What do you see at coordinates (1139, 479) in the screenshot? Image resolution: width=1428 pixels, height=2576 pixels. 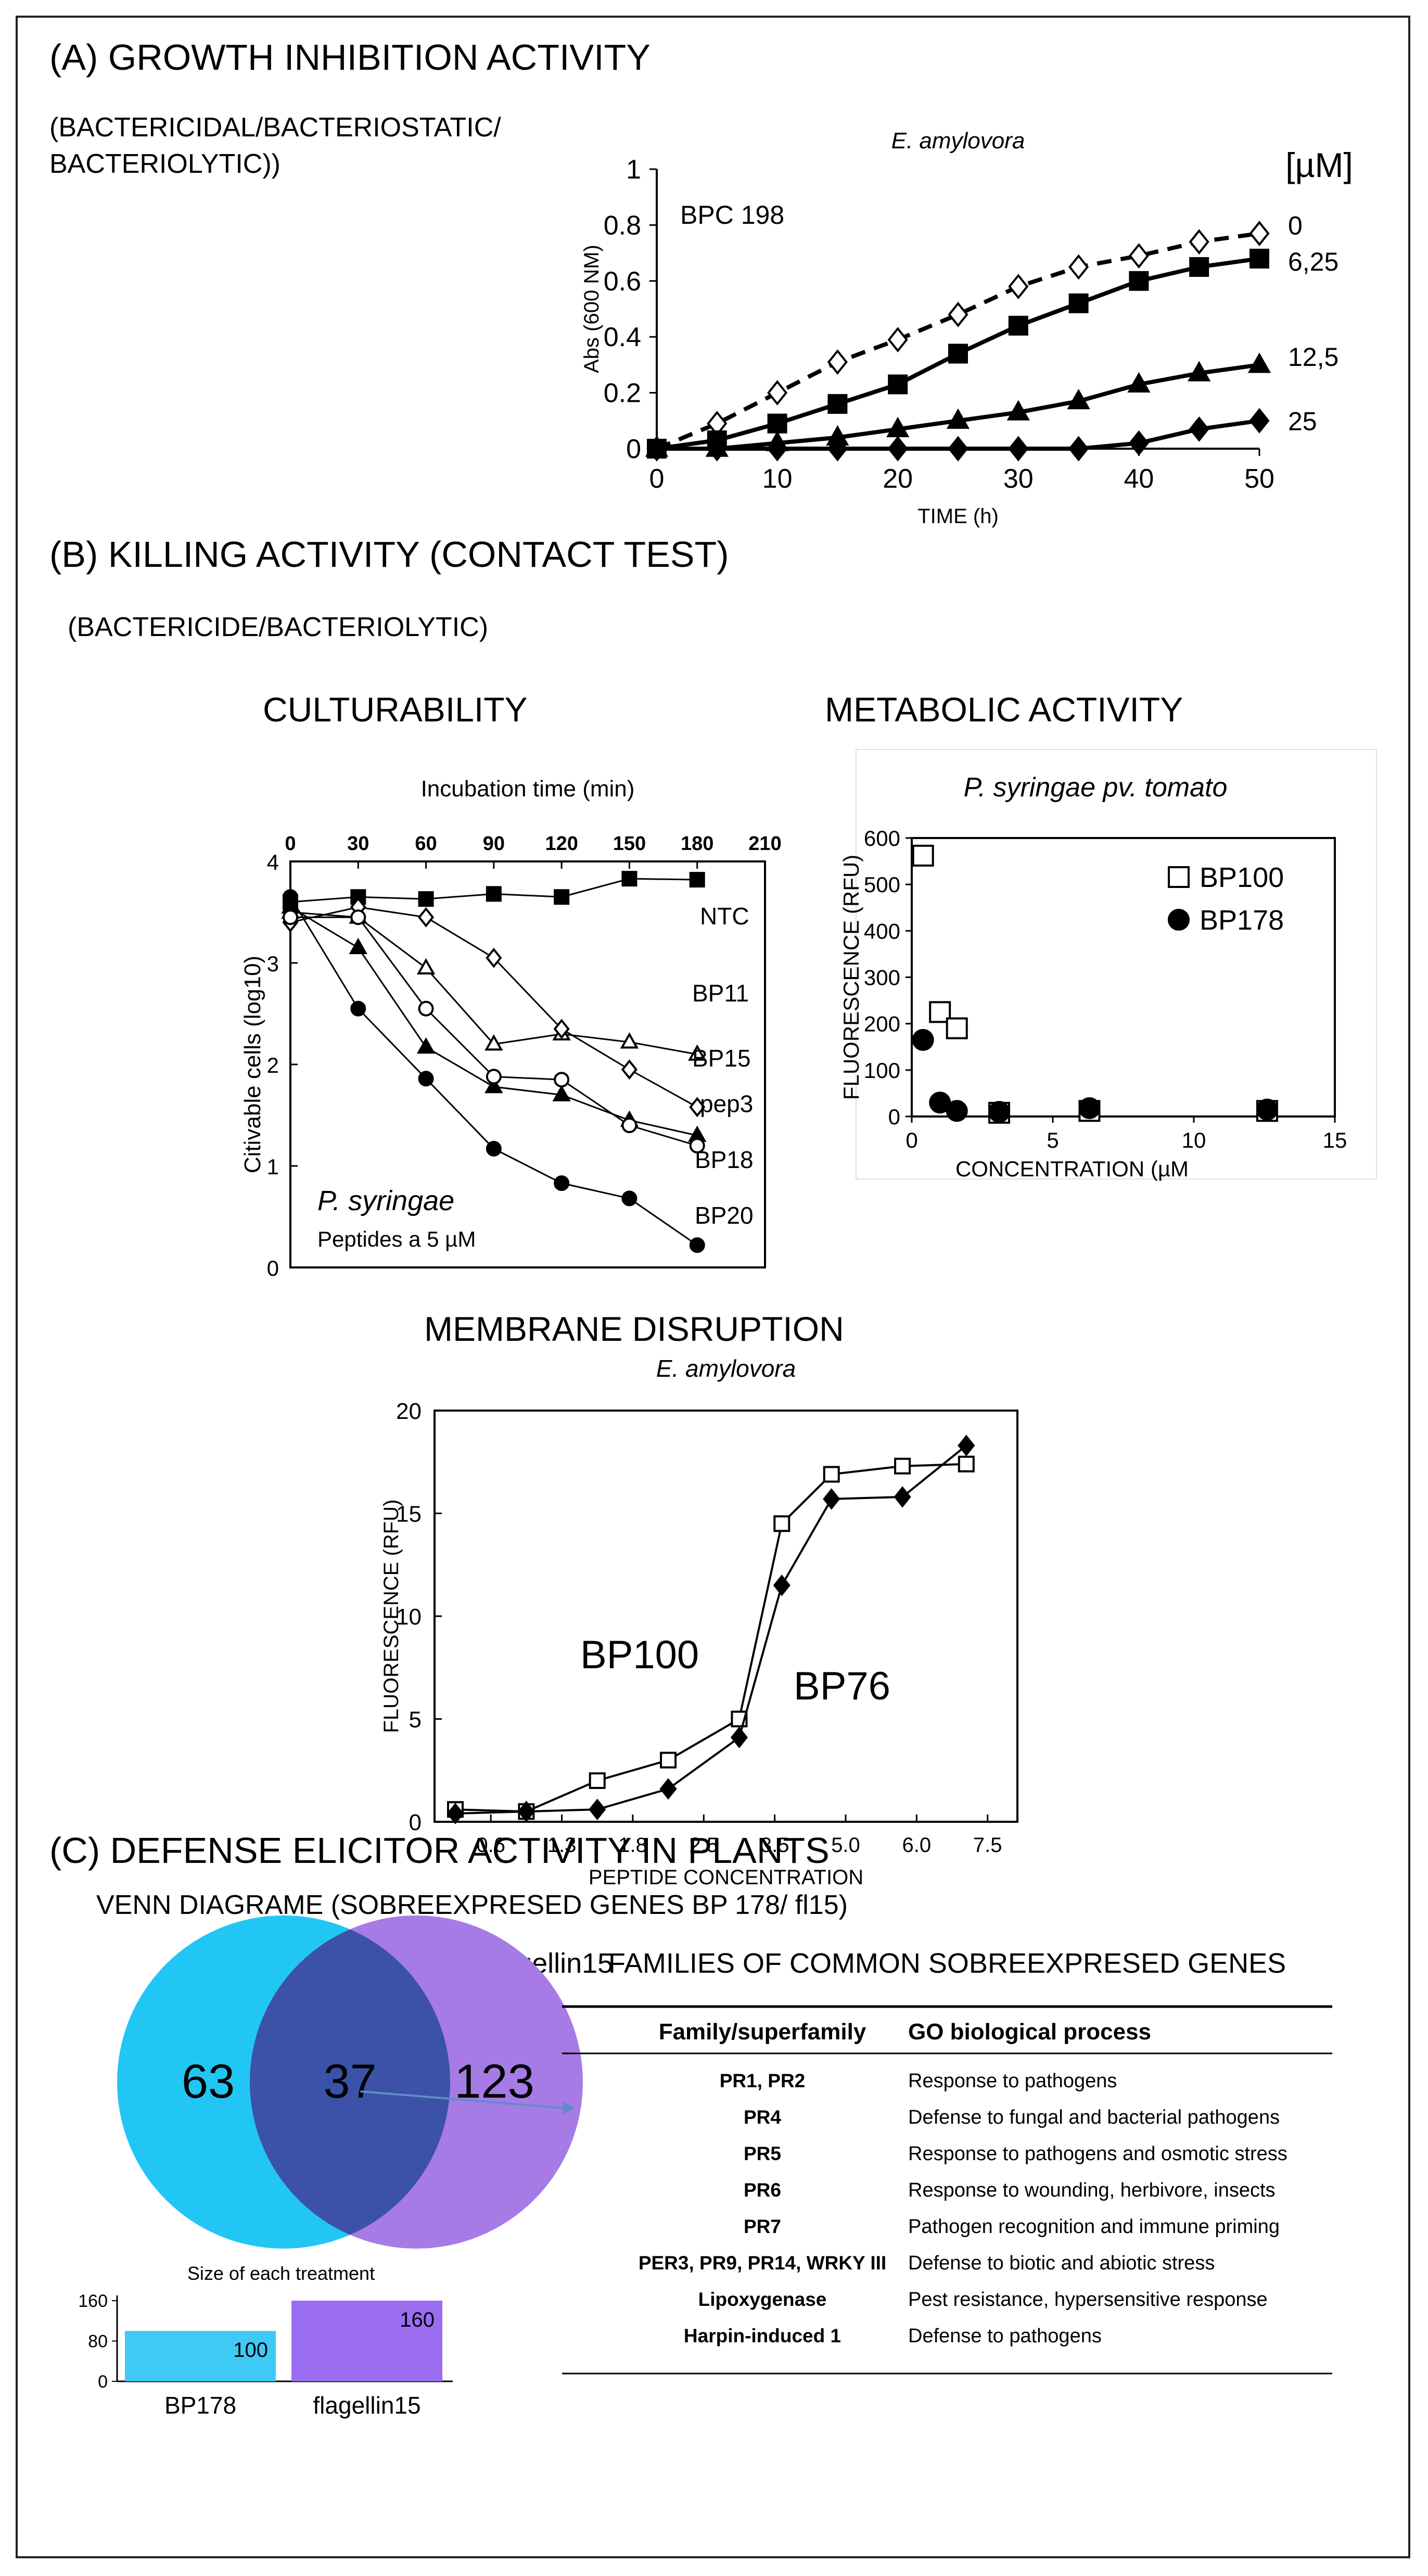 I see `growth-x-tick-label: 40` at bounding box center [1139, 479].